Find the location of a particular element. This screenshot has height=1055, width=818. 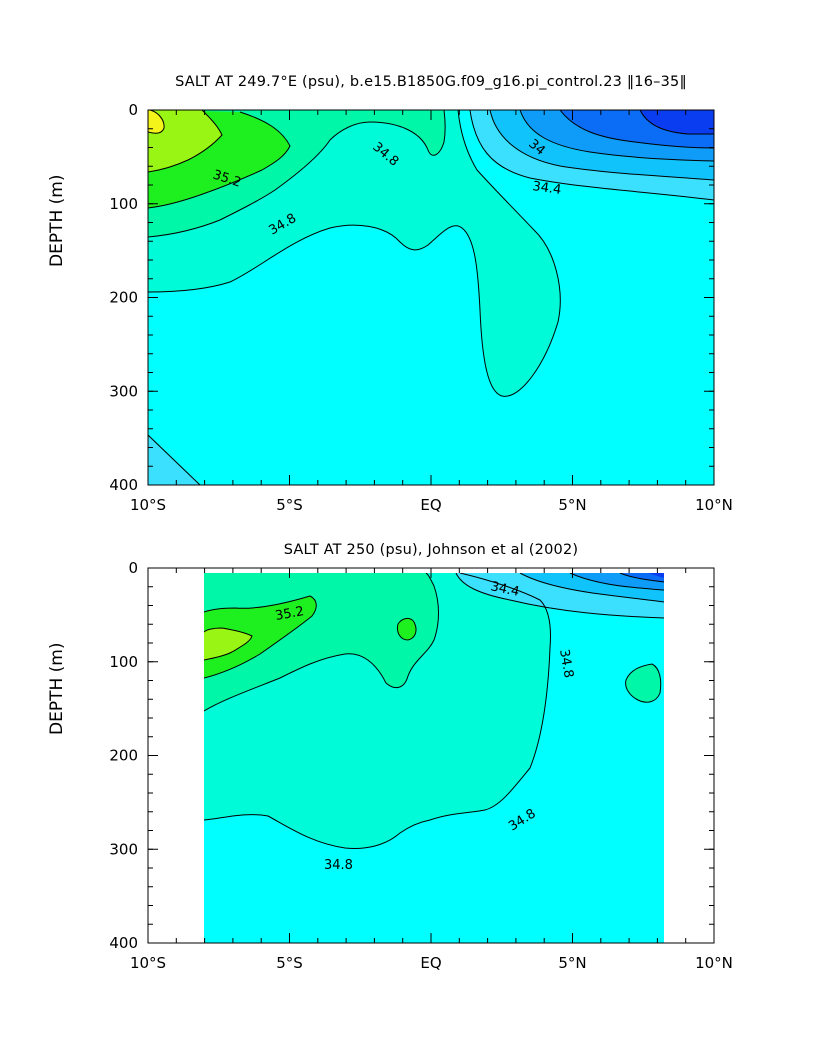

region-green-small is located at coordinates (406, 629).